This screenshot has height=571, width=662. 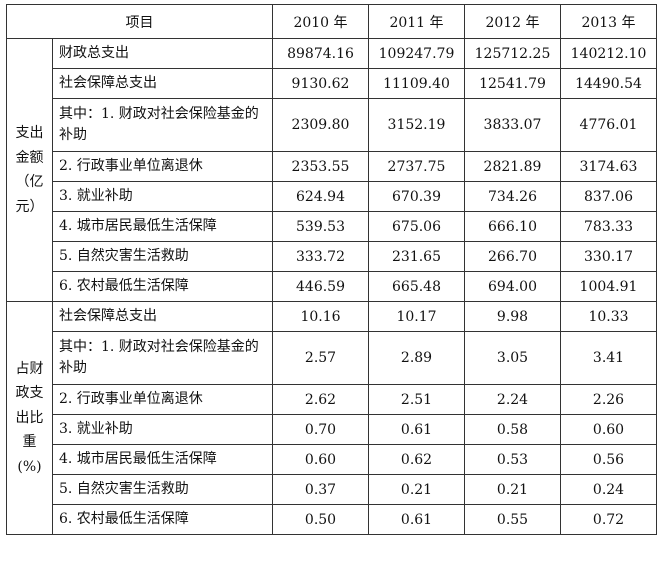 What do you see at coordinates (512, 399) in the screenshot?
I see `cell-value: 2.24` at bounding box center [512, 399].